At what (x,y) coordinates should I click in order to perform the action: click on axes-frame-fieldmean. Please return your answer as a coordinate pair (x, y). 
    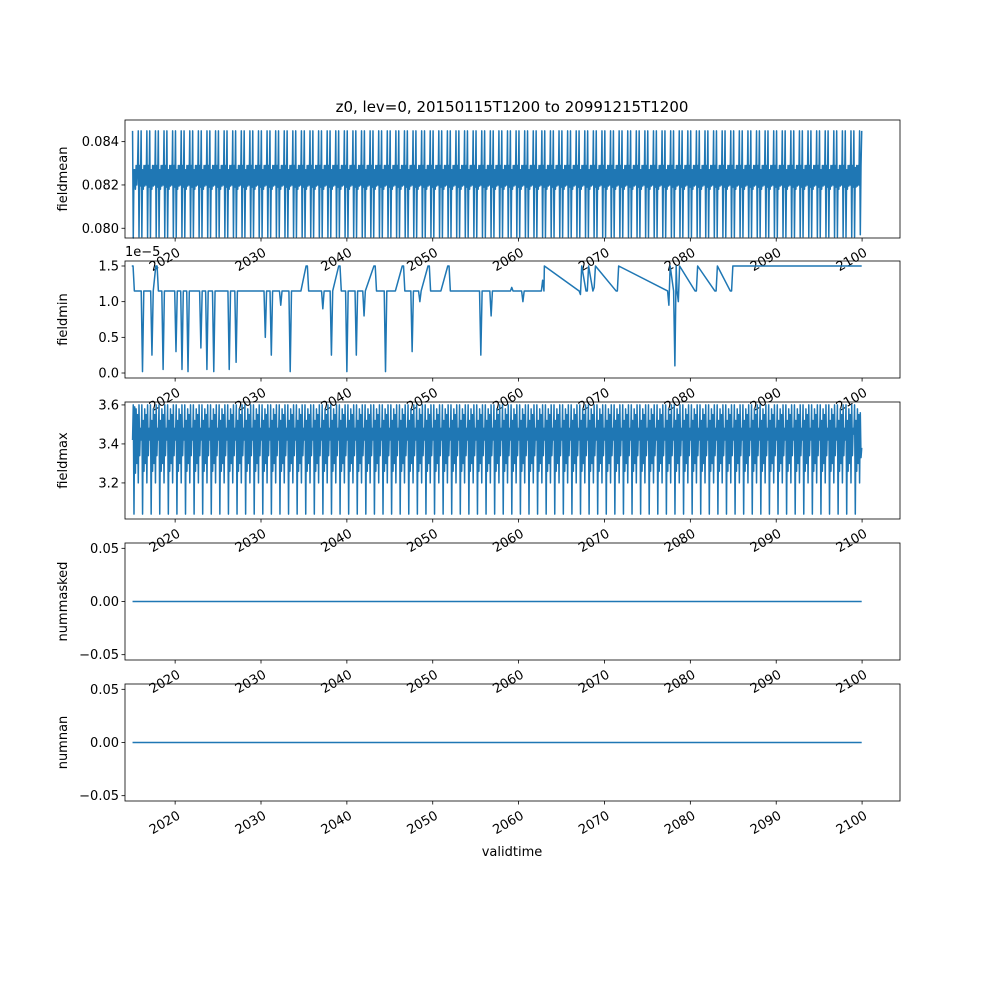
    Looking at the image, I should click on (512, 179).